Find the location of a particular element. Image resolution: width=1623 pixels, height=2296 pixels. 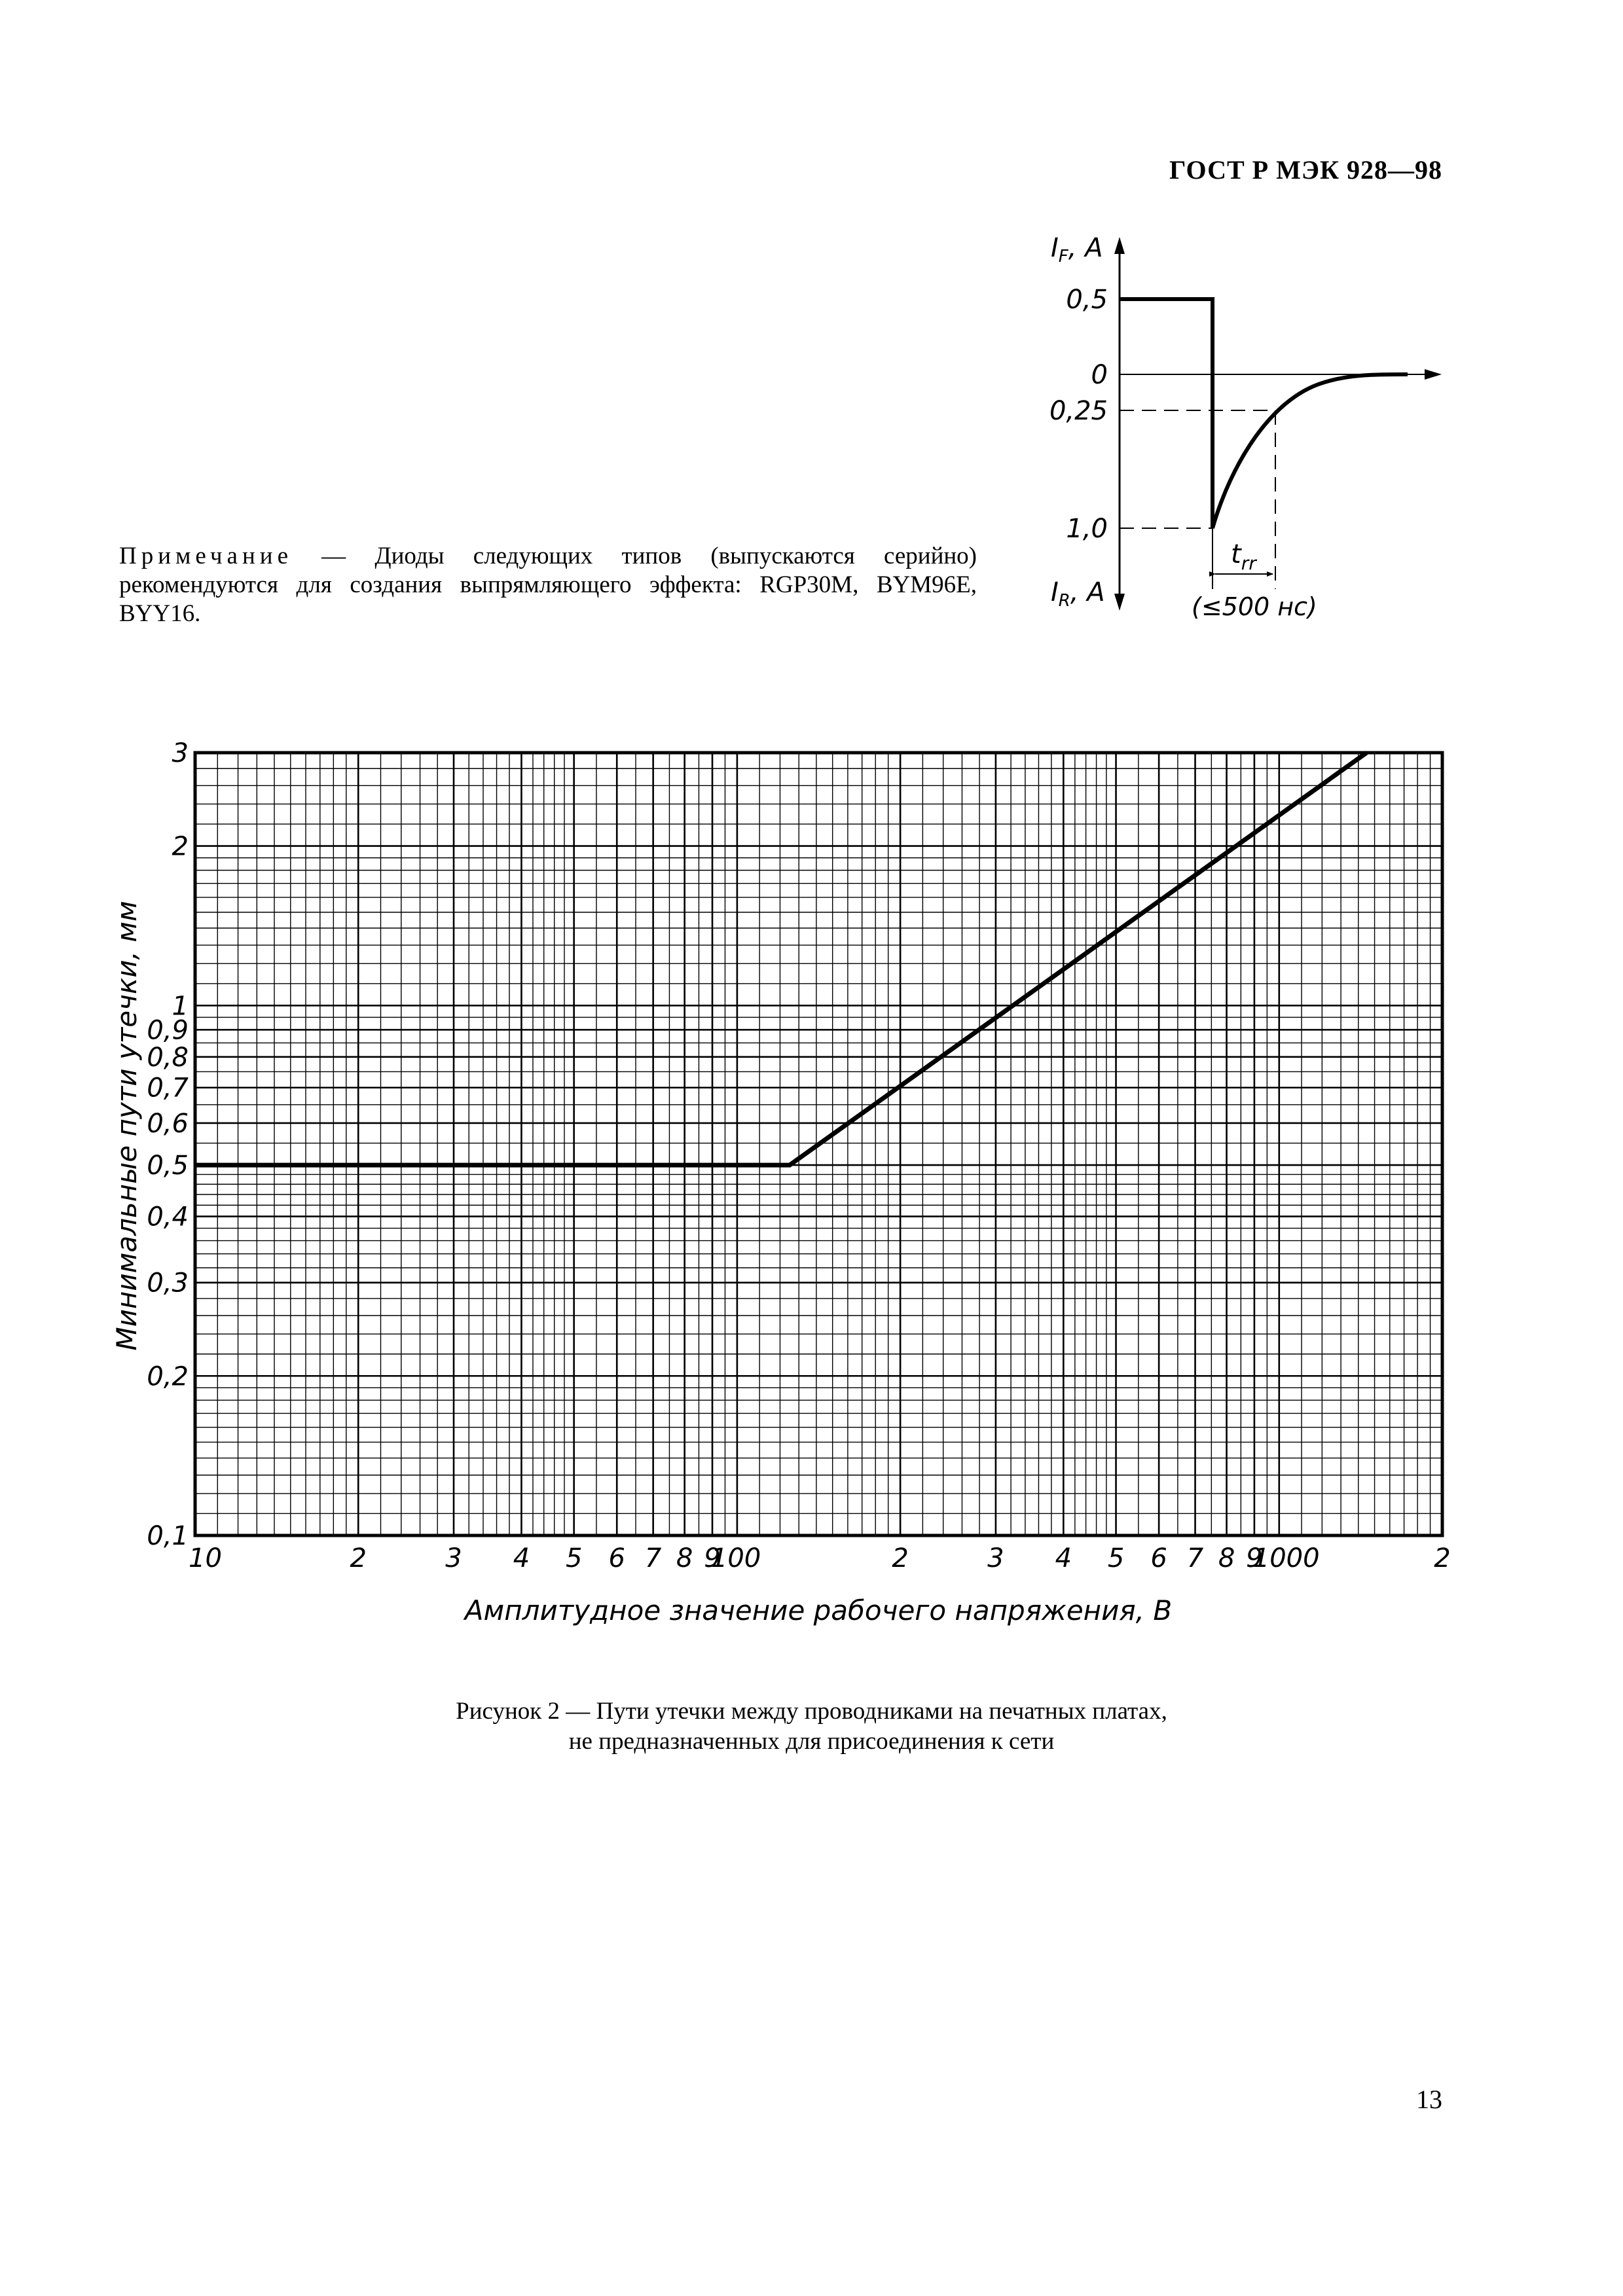

y-tick-label: 2 is located at coordinates (180, 847).